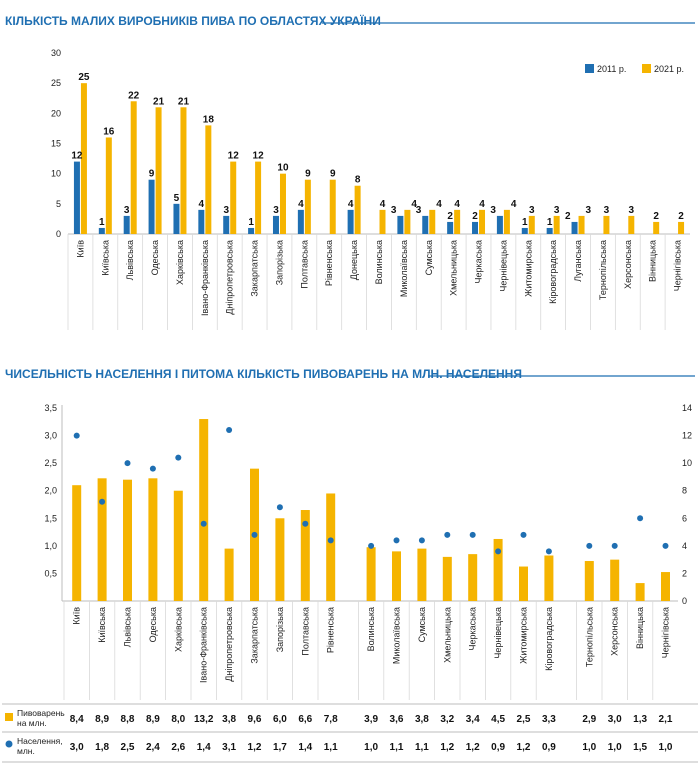  What do you see at coordinates (202, 204) in the screenshot?
I see `data-label-2011: 4` at bounding box center [202, 204].